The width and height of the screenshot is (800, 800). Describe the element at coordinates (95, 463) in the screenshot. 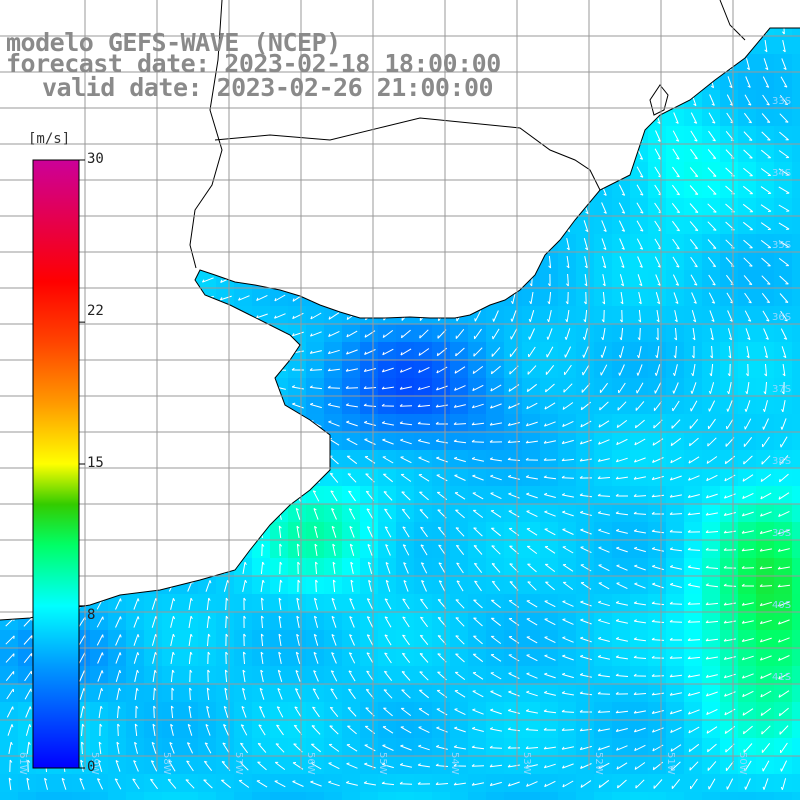

I see `colorbar-tick-15: 15` at that location.